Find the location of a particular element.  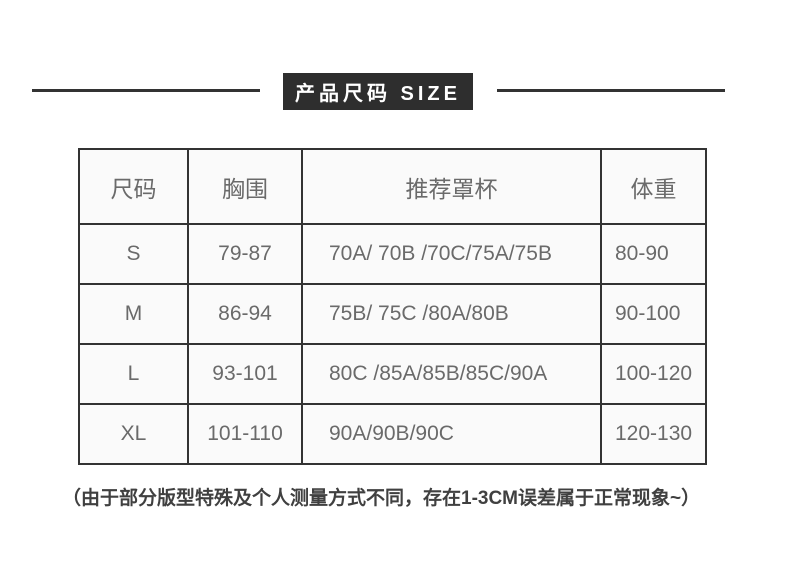

column-header-cups: 推荐罩杯 is located at coordinates (451, 186).